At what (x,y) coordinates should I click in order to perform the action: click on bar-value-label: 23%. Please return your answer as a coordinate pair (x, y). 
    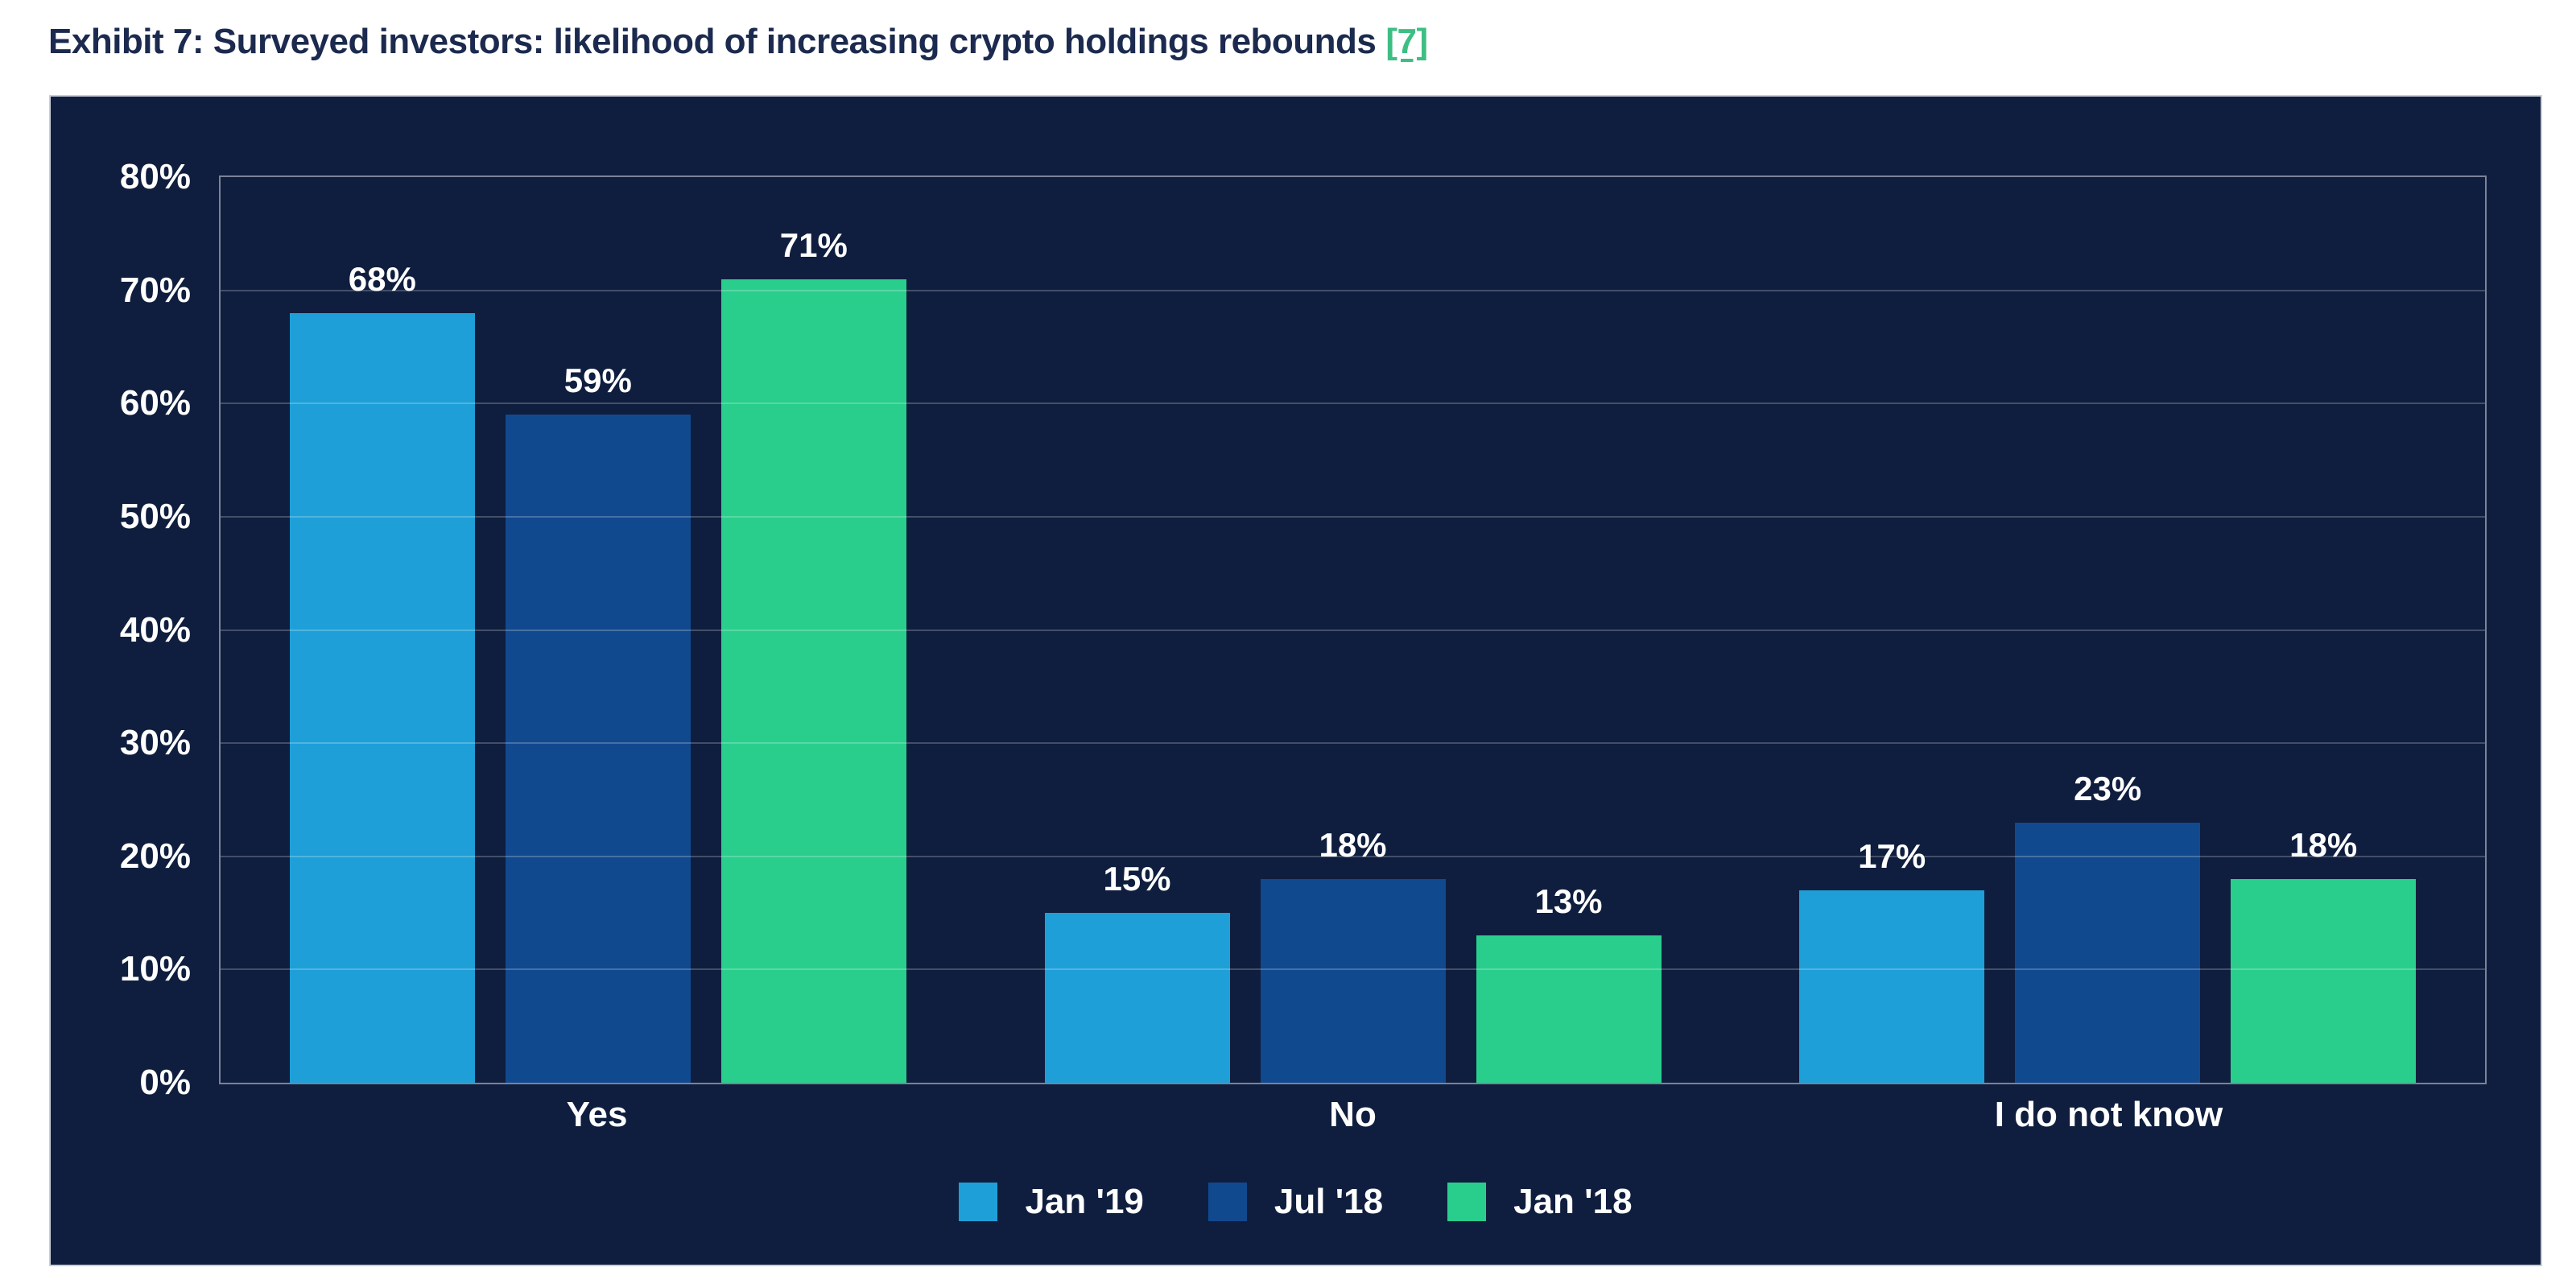
    Looking at the image, I should click on (2108, 788).